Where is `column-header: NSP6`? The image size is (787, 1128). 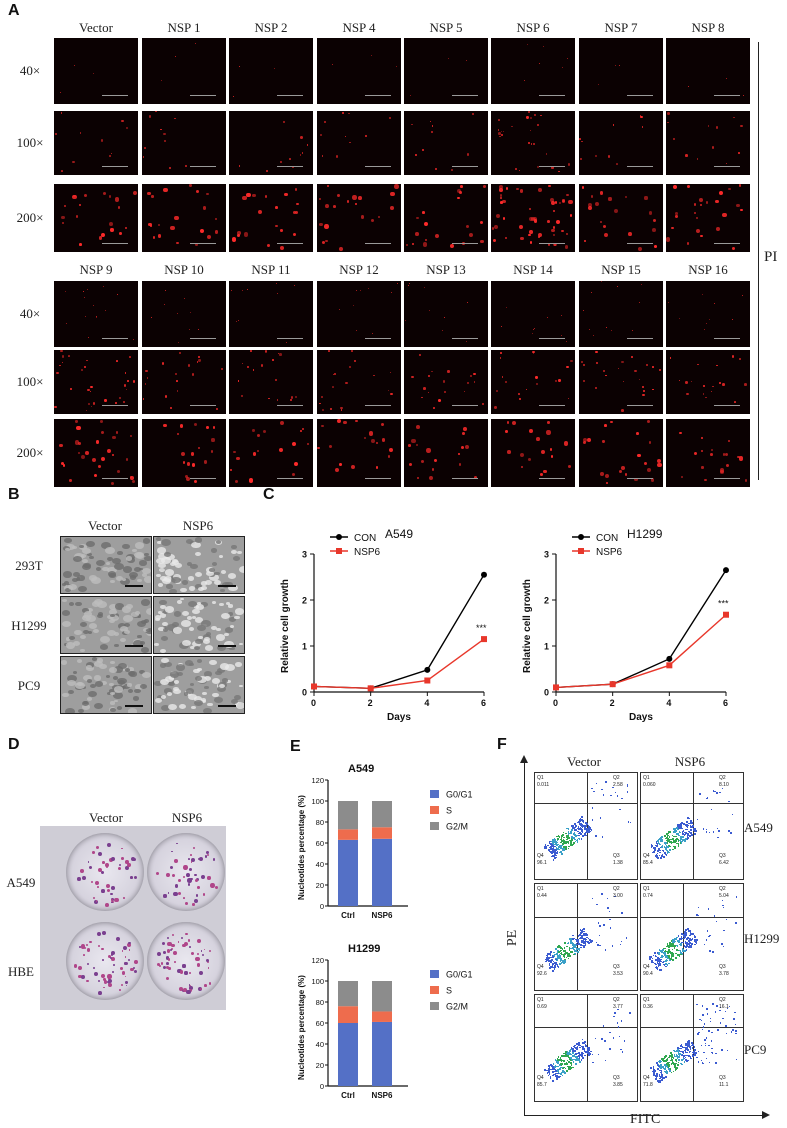 column-header: NSP6 is located at coordinates (690, 761).